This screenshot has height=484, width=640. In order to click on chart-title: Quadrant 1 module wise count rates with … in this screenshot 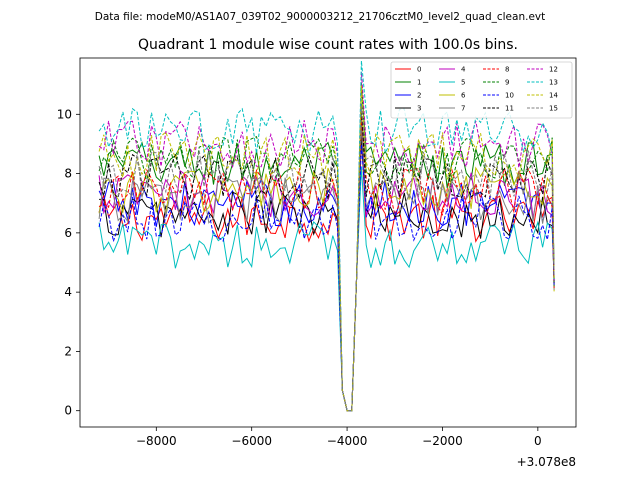, I will do `click(328, 45)`.